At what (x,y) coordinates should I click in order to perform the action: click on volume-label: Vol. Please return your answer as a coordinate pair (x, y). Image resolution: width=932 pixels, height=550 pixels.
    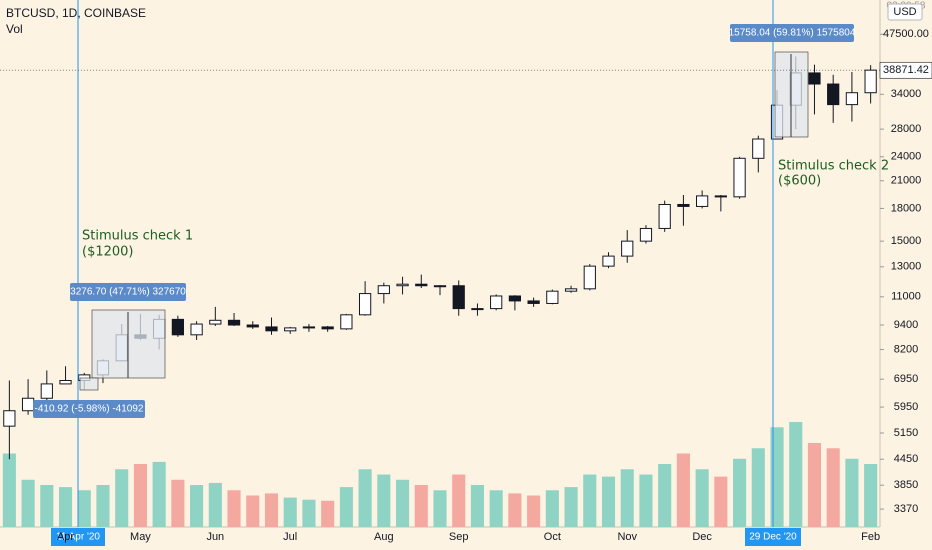
    Looking at the image, I should click on (14, 29).